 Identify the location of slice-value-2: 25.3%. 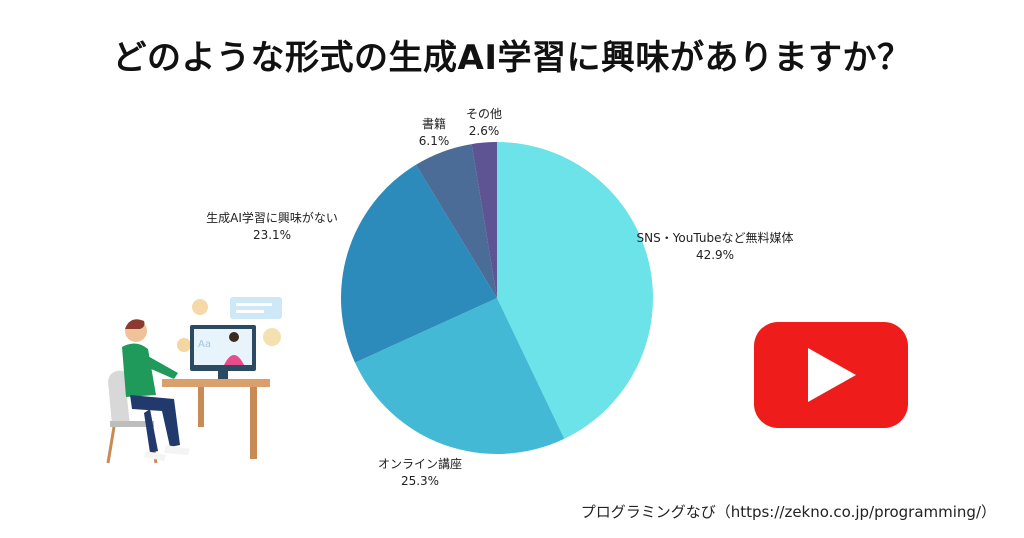
(420, 481).